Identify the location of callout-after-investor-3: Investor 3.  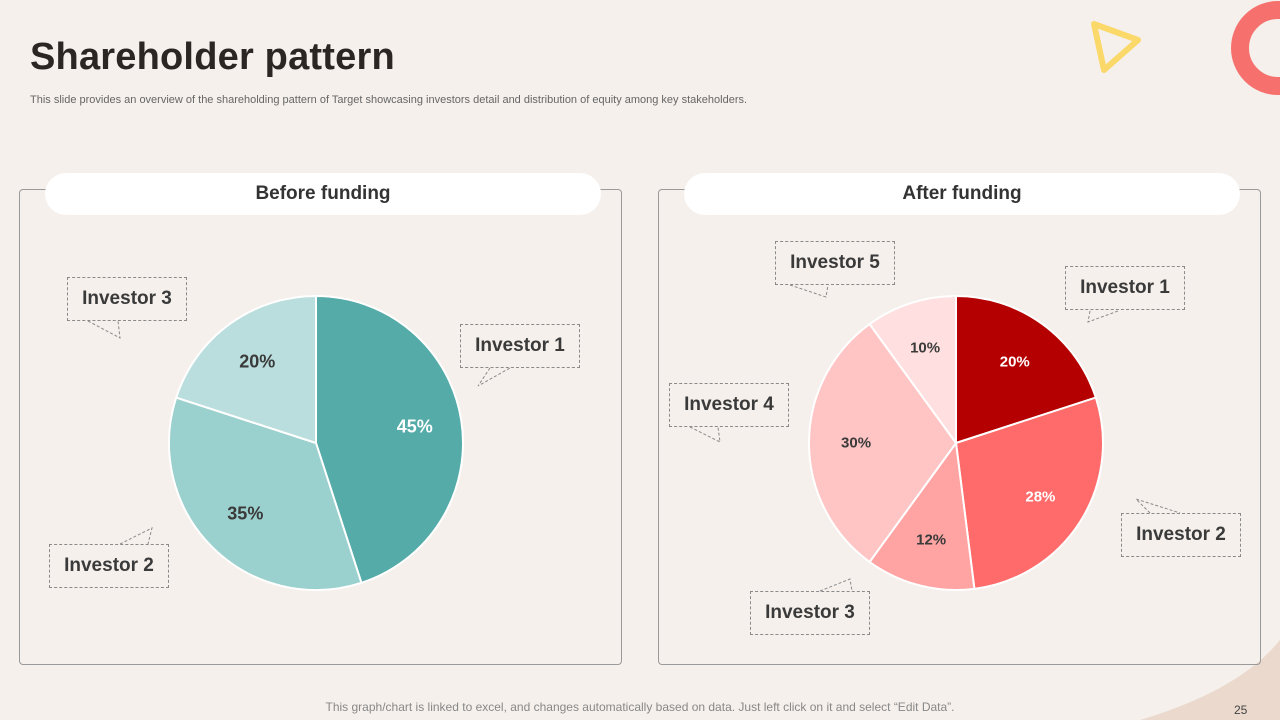
(810, 613).